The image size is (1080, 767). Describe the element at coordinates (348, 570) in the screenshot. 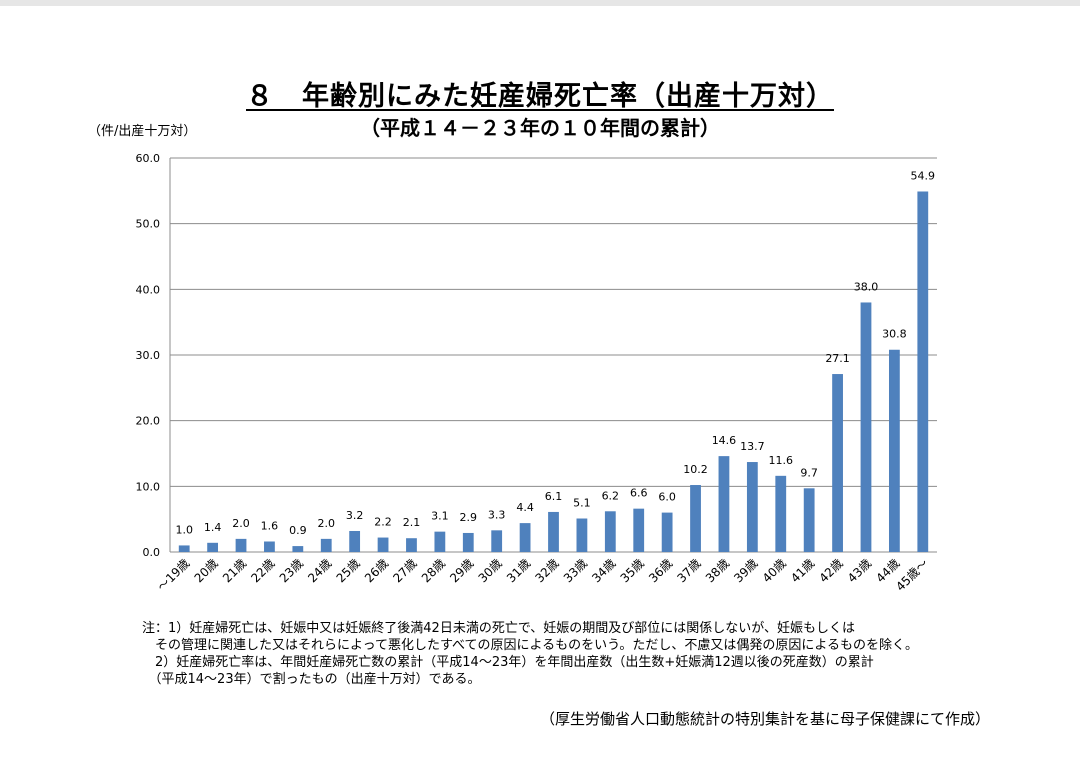

I see `x-tick-label: 25歳` at that location.